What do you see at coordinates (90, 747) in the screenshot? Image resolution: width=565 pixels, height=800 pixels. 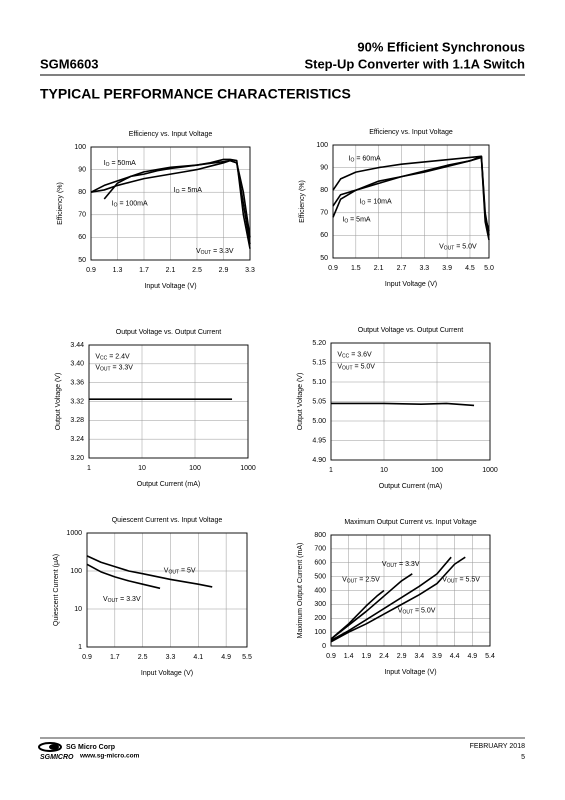 I see `company-name: SG Micro Corp` at bounding box center [90, 747].